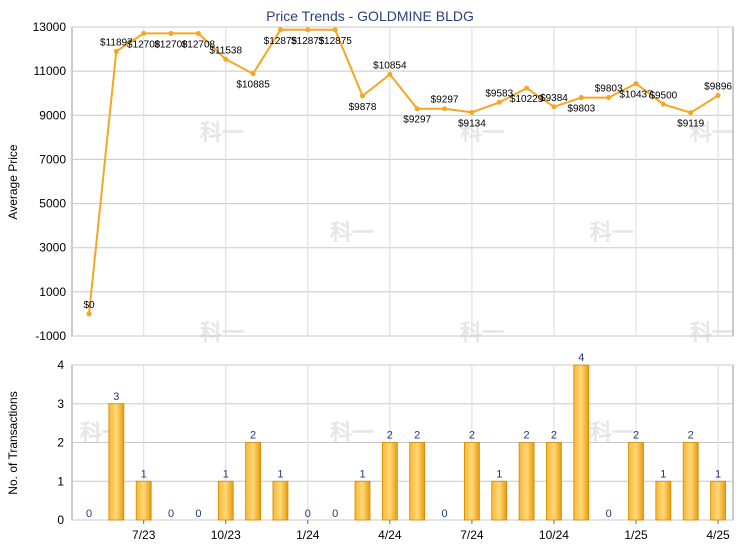  I want to click on price-data-label: $9803, so click(609, 89).